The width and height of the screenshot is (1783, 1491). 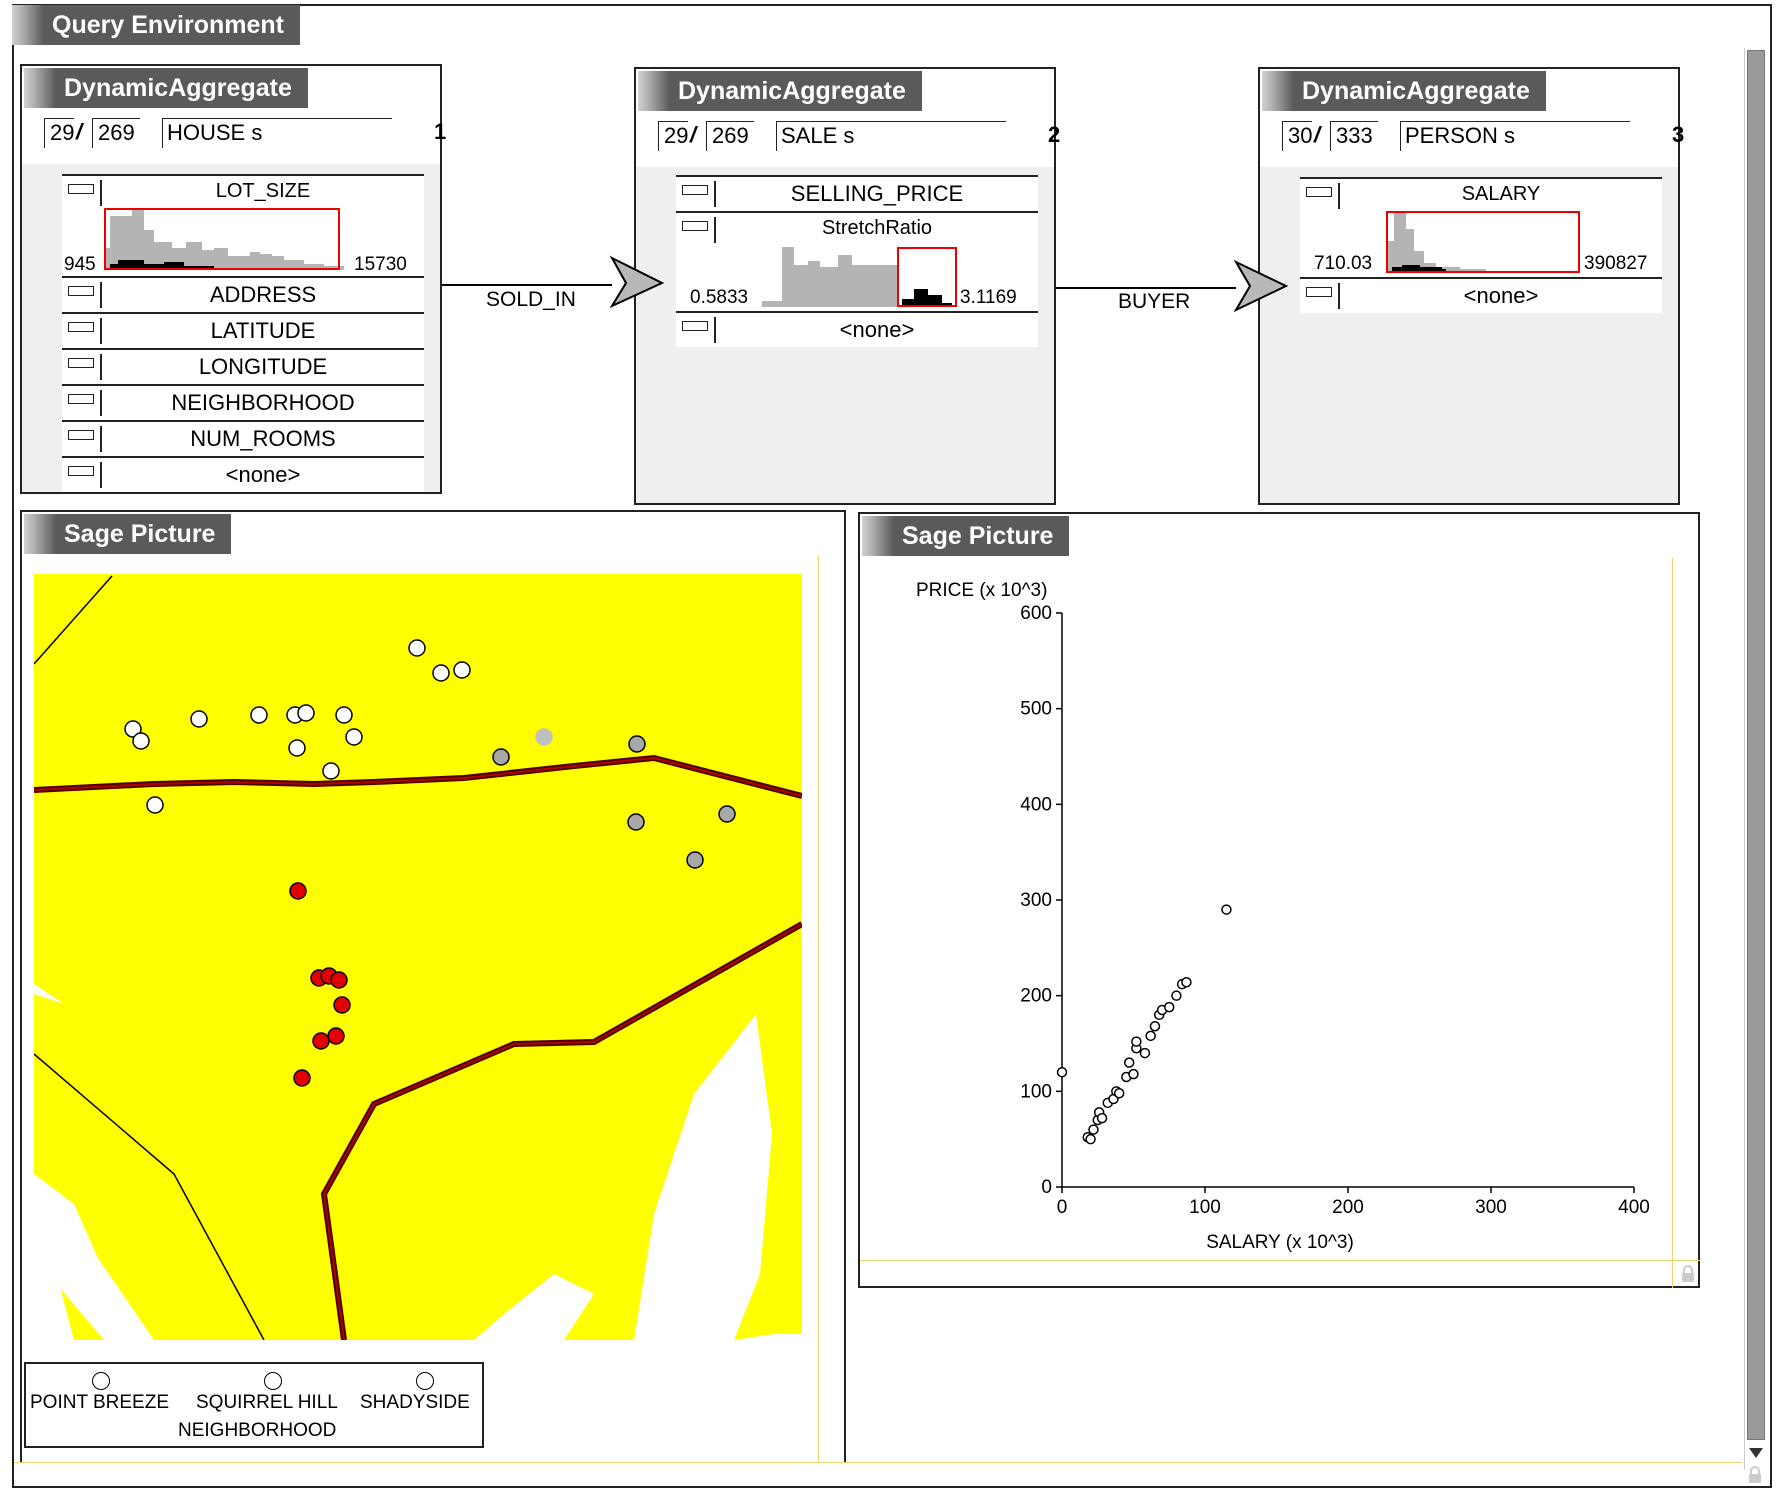 I want to click on legend-label: SQUIRREL HILL, so click(x=267, y=1402).